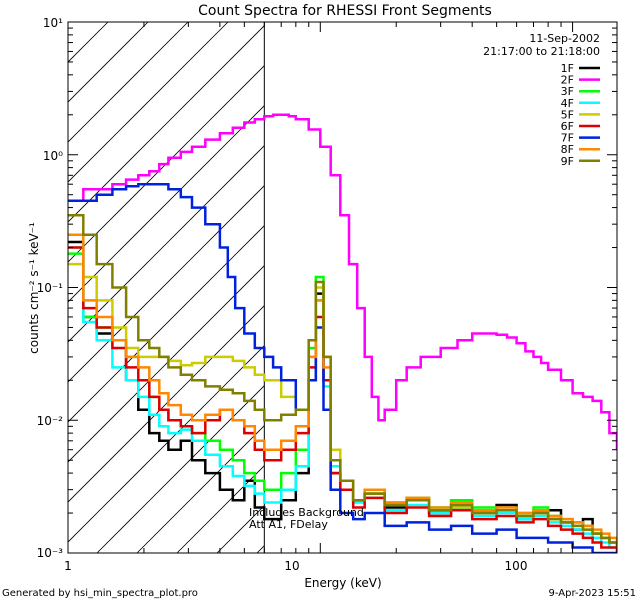  I want to click on generated-by-text: Generated by hsi_min_spectra_plot.pro, so click(100, 593).